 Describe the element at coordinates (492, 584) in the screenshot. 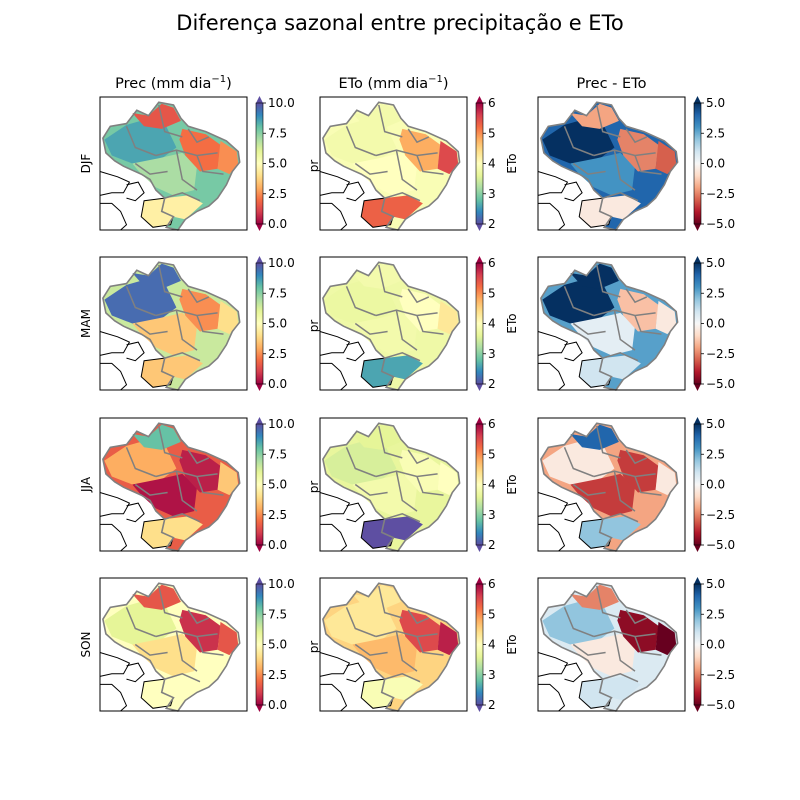

I see `colorbar-tick-label: 6` at that location.